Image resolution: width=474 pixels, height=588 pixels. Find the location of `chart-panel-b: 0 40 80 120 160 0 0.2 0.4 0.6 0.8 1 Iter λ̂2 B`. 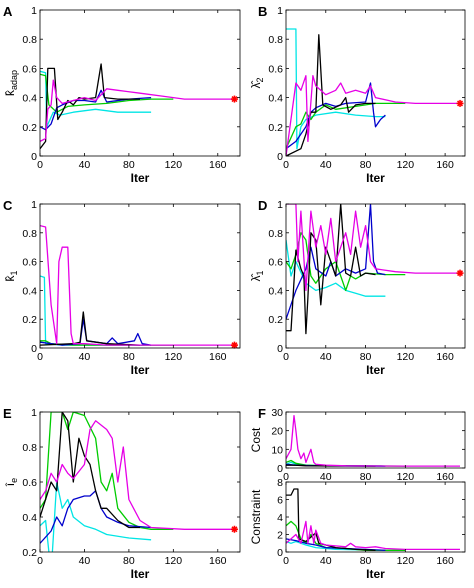

chart-panel-b: 0 40 80 120 160 0 0.2 0.4 0.6 0.8 1 Iter λ̂2 B is located at coordinates (357, 94).